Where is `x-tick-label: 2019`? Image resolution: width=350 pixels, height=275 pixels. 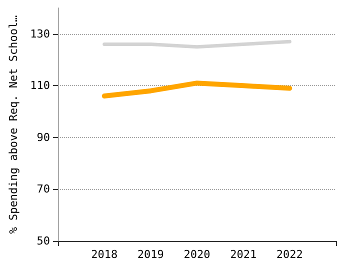 x-tick-label: 2019 is located at coordinates (150, 254).